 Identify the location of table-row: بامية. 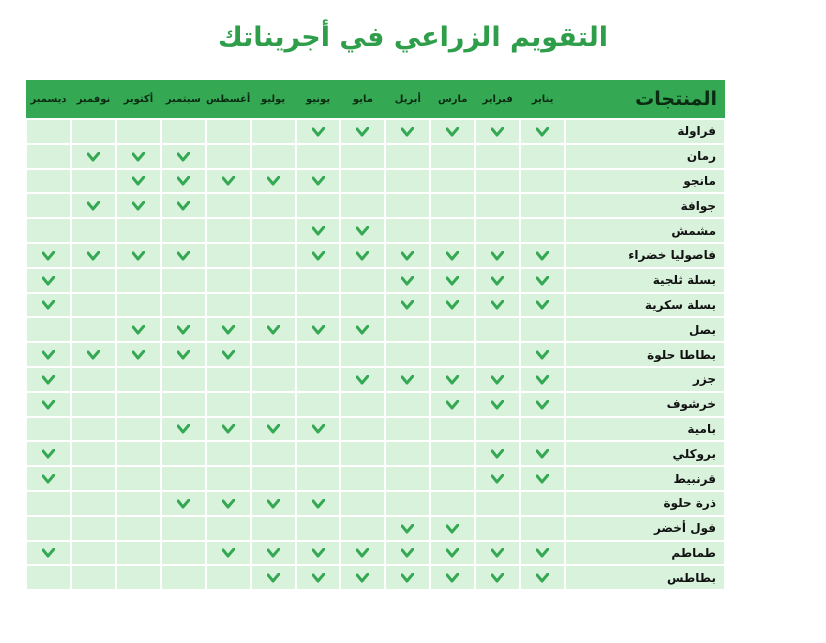
(375, 429).